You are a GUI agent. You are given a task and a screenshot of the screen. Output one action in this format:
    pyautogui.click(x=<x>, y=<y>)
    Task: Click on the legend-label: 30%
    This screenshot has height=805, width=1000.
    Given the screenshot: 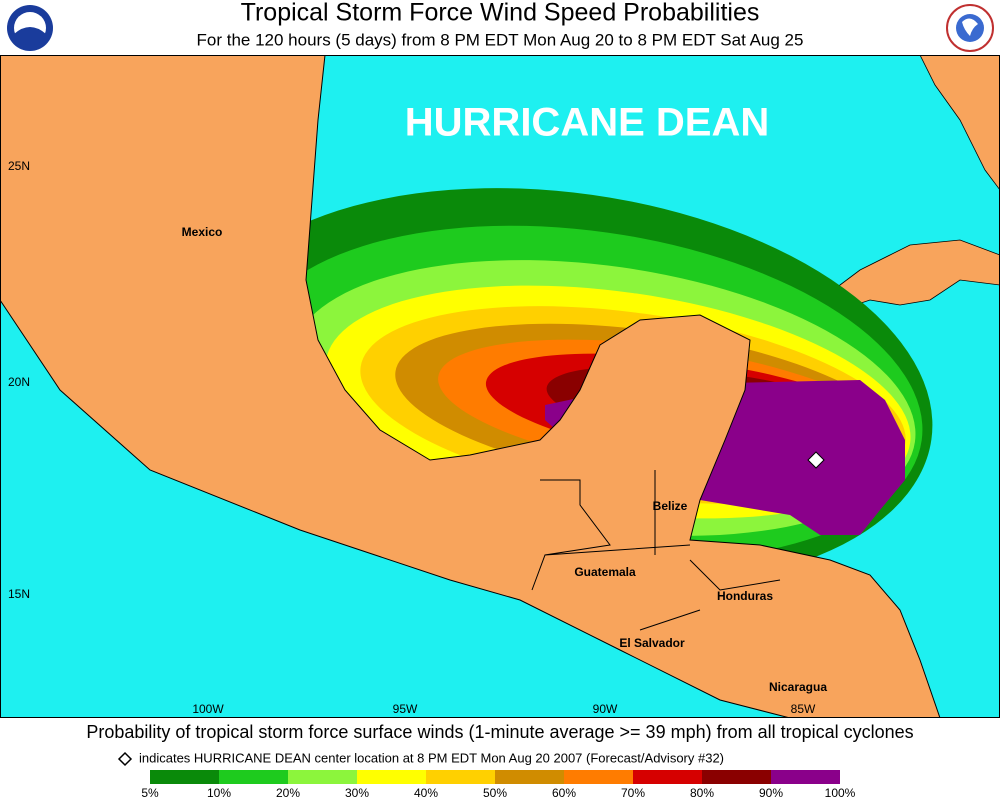 What is the action you would take?
    pyautogui.click(x=357, y=793)
    